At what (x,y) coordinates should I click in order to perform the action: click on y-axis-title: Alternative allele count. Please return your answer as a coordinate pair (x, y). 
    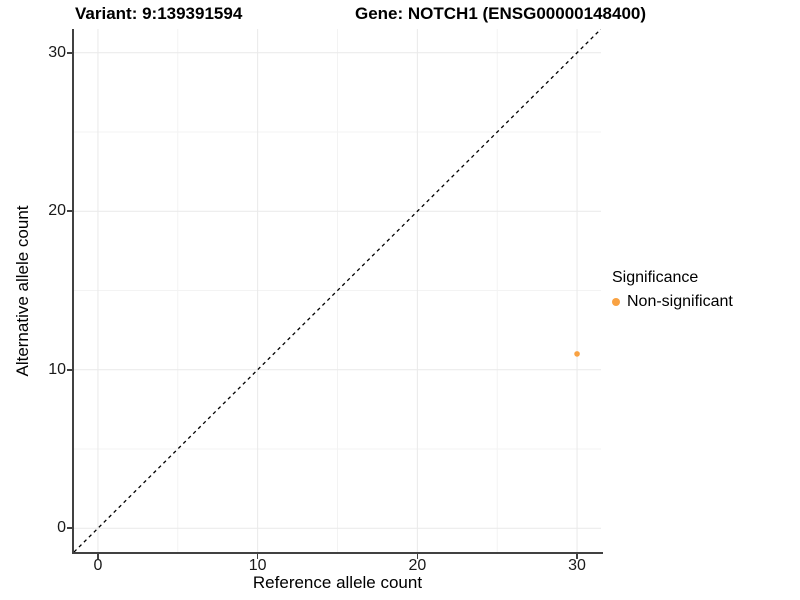
    Looking at the image, I should click on (22, 291).